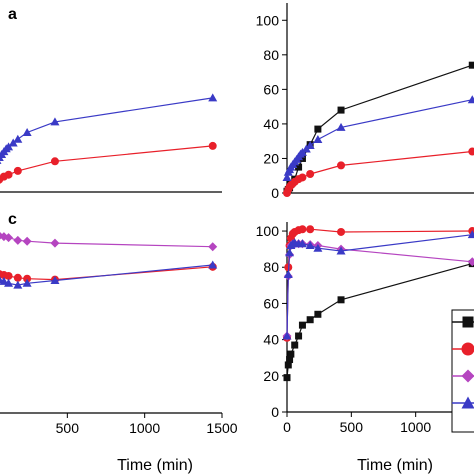 Image resolution: width=474 pixels, height=474 pixels. What do you see at coordinates (12, 219) in the screenshot?
I see `panel-label: c` at bounding box center [12, 219].